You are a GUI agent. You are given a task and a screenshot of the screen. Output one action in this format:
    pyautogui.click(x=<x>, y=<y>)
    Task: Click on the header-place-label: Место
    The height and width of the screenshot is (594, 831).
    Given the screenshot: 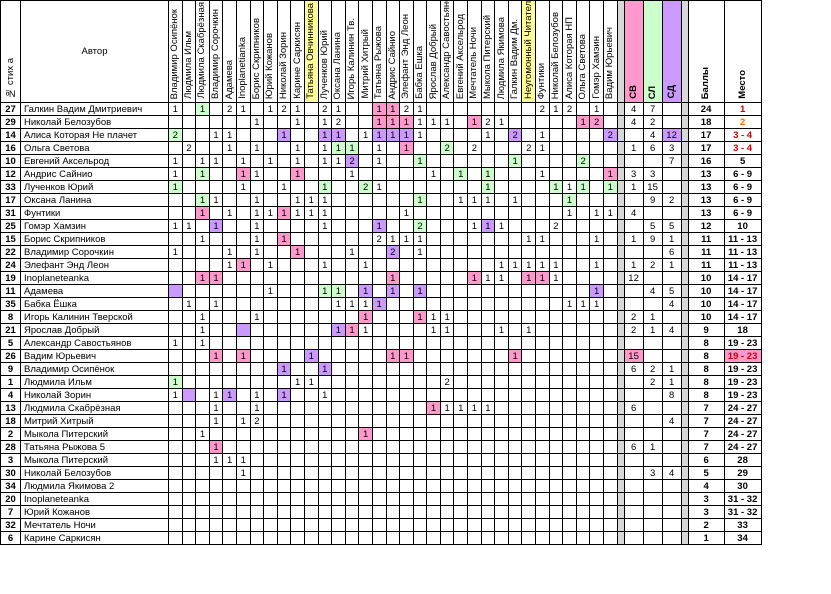 What is the action you would take?
    pyautogui.click(x=742, y=84)
    